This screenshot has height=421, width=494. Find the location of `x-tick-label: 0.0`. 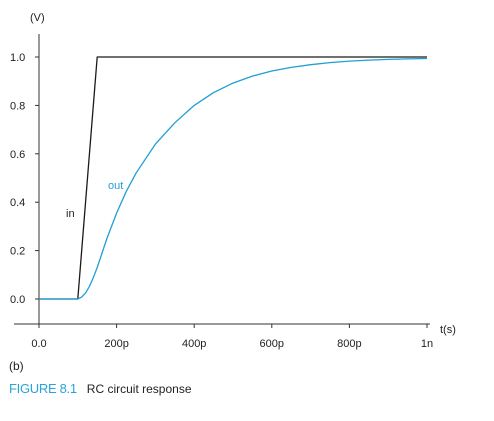

x-tick-label: 0.0 is located at coordinates (38, 344).